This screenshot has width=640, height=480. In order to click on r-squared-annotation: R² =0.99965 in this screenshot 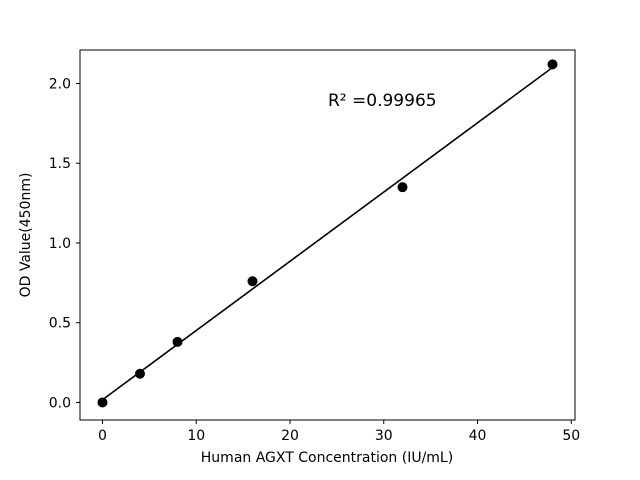, I will do `click(382, 101)`.